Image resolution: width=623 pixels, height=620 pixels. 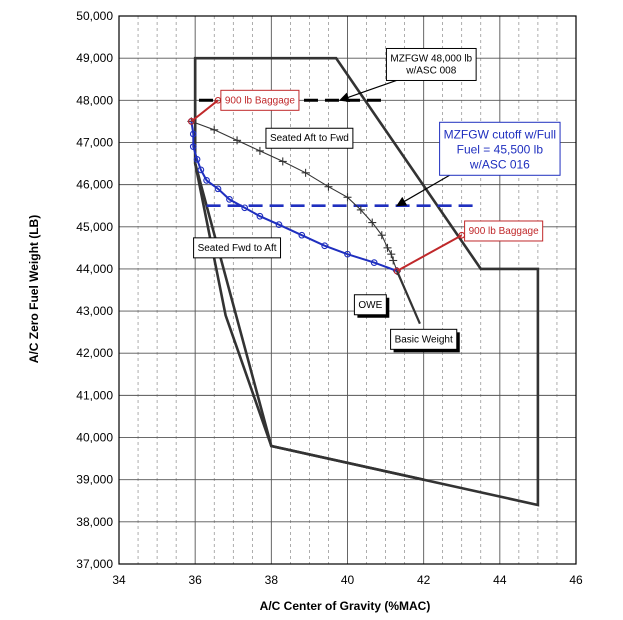 I want to click on y-tick-label: 40,000, so click(x=94, y=438).